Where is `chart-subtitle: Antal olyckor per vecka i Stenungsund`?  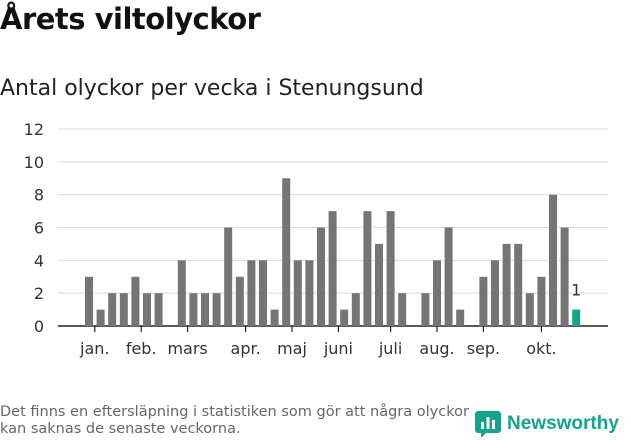 chart-subtitle: Antal olyckor per vecka i Stenungsund is located at coordinates (212, 88).